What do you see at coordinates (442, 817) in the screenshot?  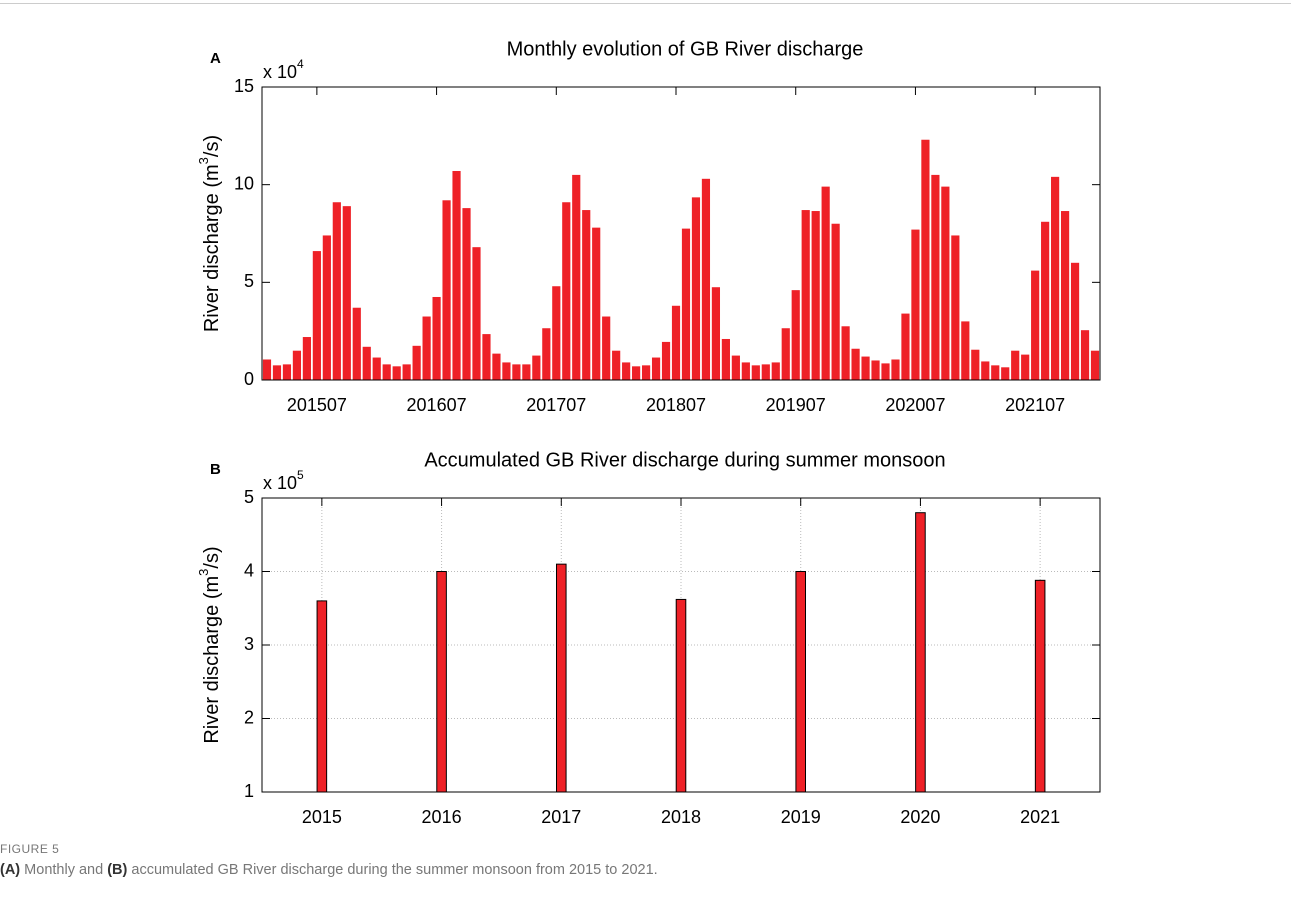 I see `x-tick-label: 2016` at bounding box center [442, 817].